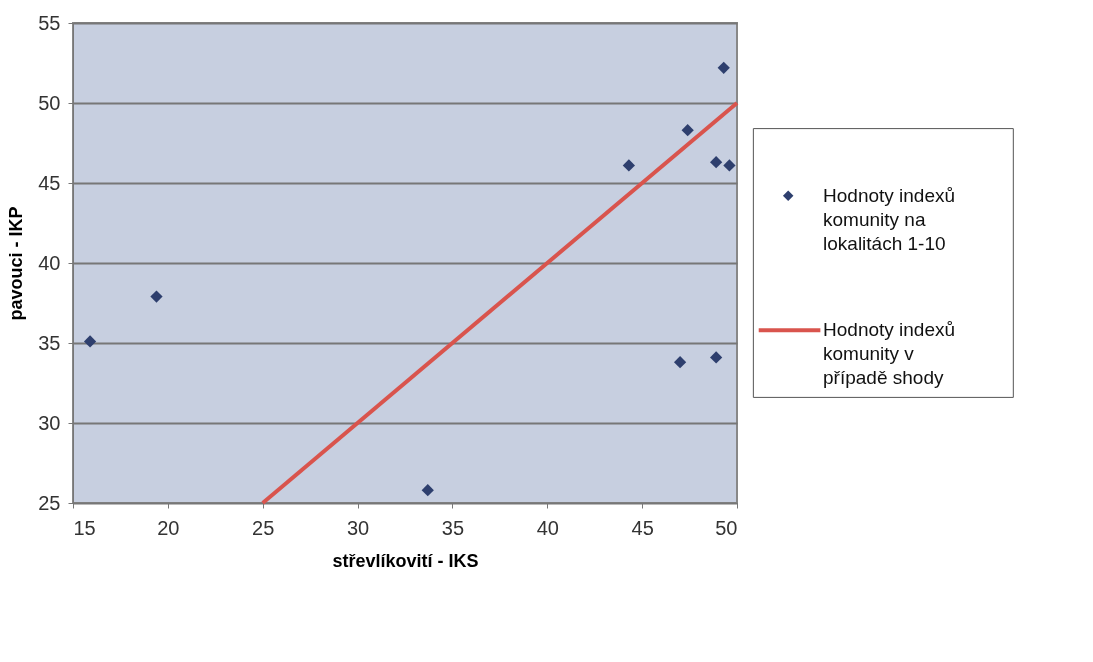 The height and width of the screenshot is (662, 1093). What do you see at coordinates (453, 527) in the screenshot?
I see `x-tick-label: 35` at bounding box center [453, 527].